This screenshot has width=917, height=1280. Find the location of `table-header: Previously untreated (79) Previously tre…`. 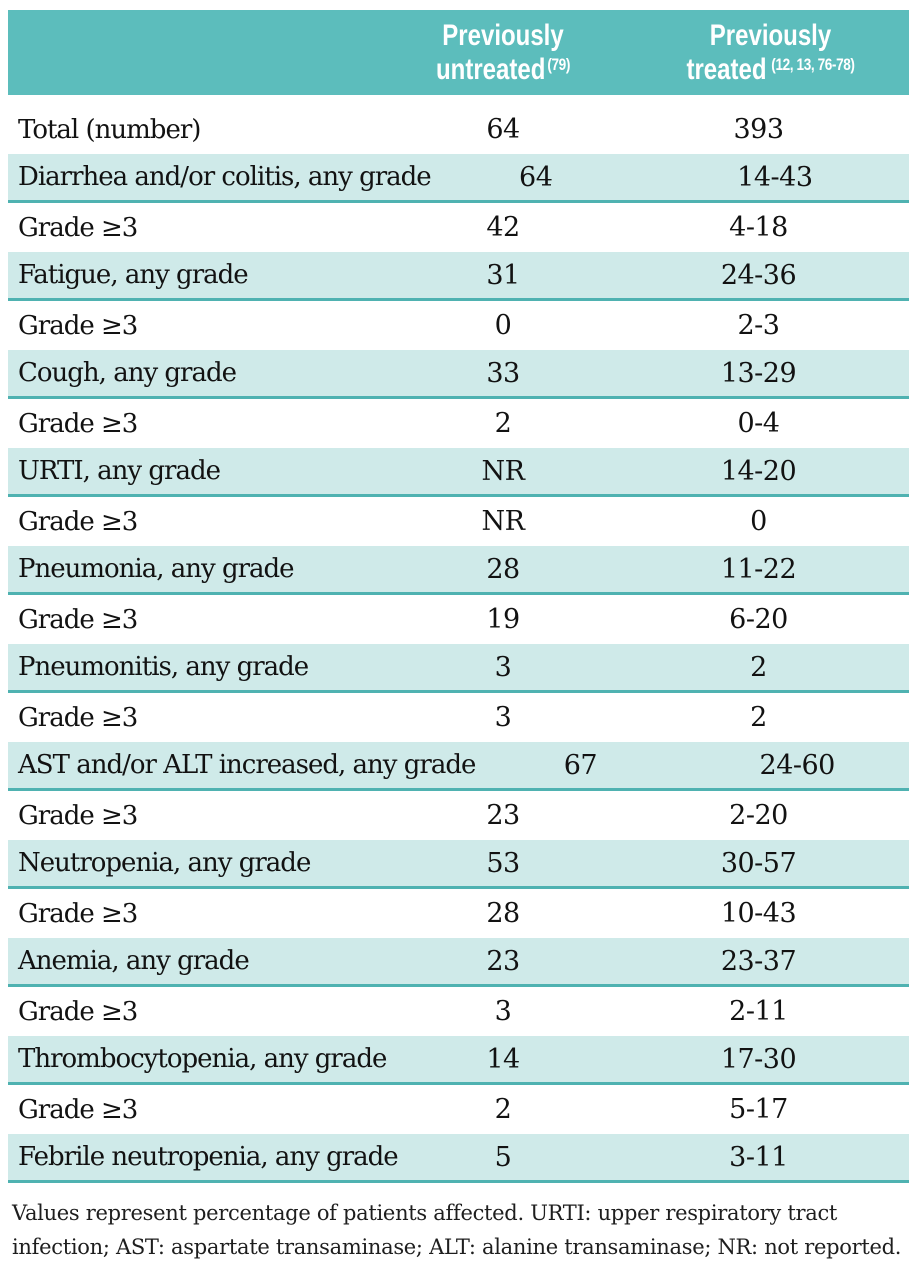

table-header: Previously untreated (79) Previously tre… is located at coordinates (458, 52).